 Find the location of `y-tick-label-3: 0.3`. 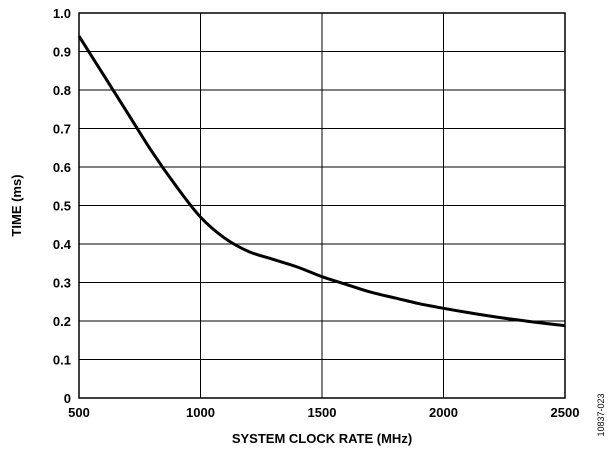

y-tick-label-3: 0.3 is located at coordinates (62, 283).